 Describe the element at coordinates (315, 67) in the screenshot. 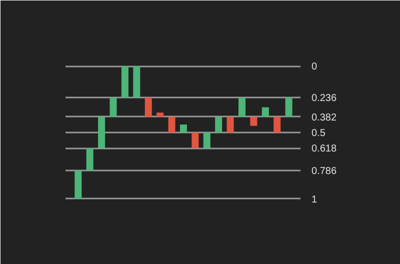

I see `y-tick-label: 0` at that location.